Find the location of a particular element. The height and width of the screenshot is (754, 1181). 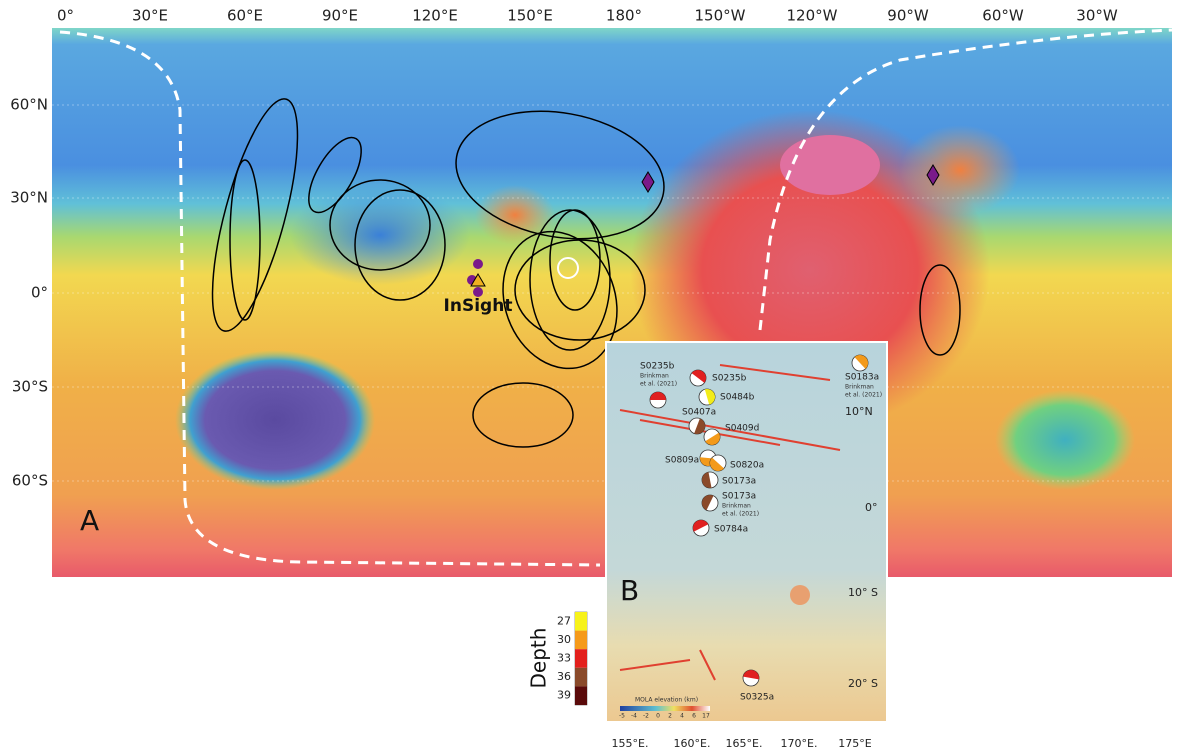

lat-label: 60°N is located at coordinates (29, 105).